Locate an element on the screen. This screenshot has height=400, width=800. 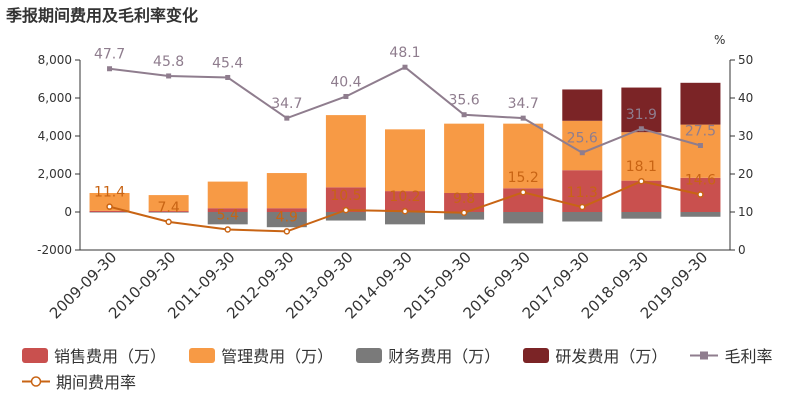
left-tick-label: 2,000 is located at coordinates (55, 174).